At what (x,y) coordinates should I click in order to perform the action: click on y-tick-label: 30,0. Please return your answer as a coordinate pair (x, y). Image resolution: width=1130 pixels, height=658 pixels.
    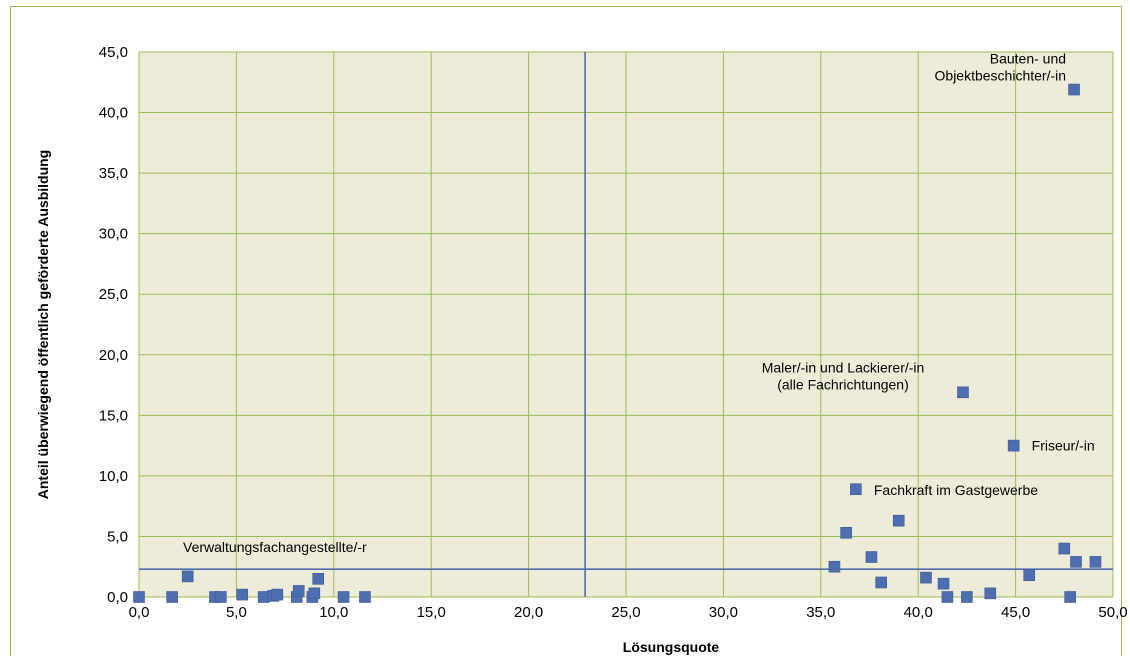
    Looking at the image, I should click on (113, 234).